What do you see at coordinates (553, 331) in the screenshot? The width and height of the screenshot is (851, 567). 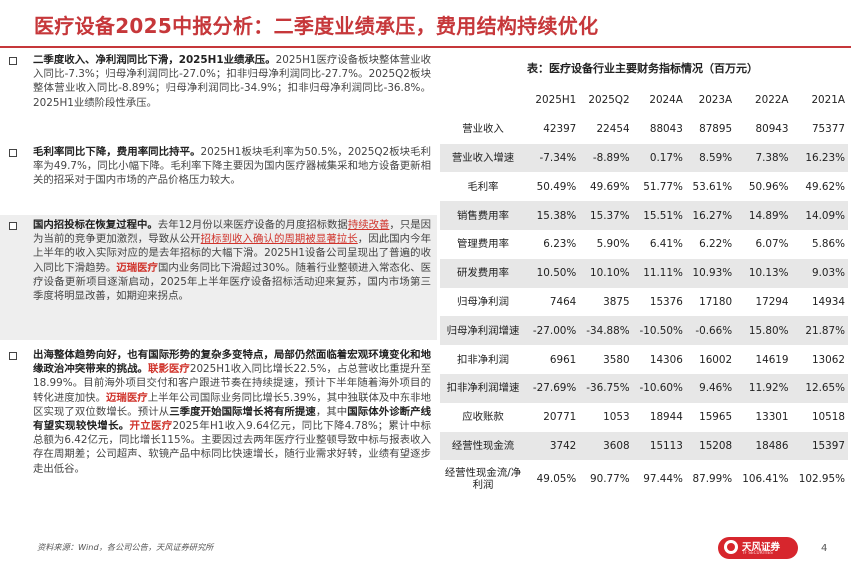 I see `table-cell: -27.00%` at bounding box center [553, 331].